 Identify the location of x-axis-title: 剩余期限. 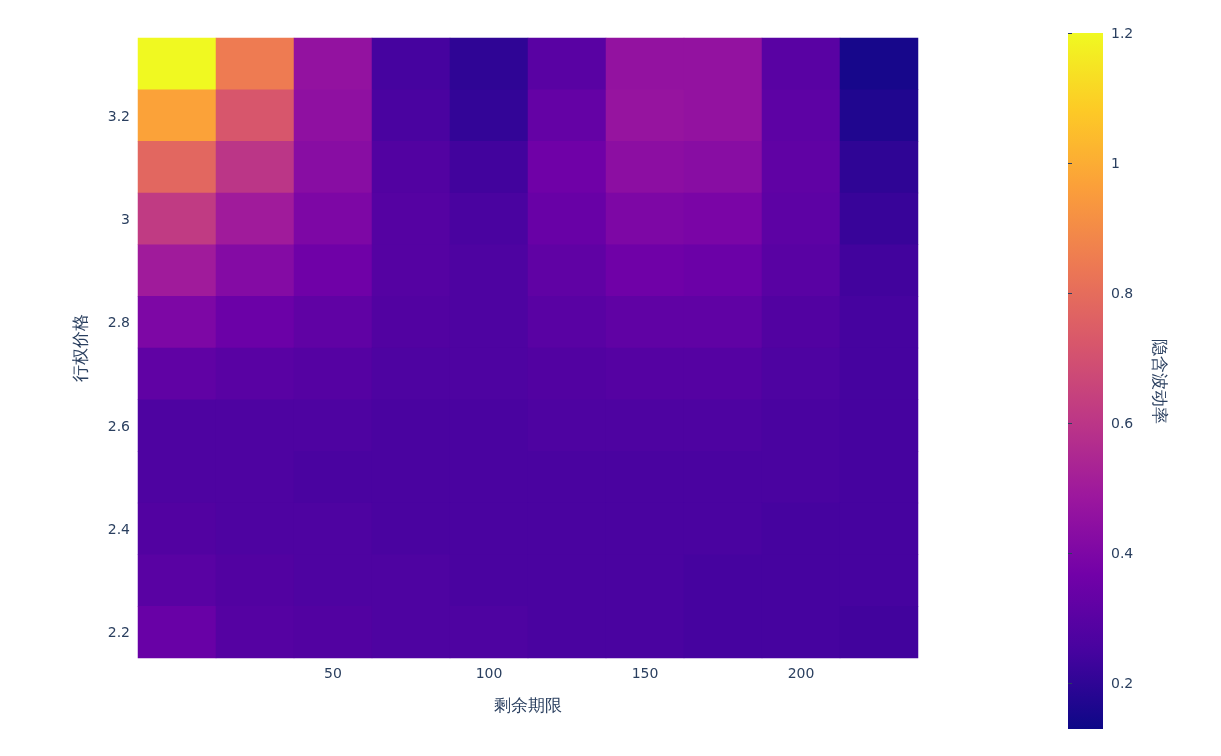
(528, 704).